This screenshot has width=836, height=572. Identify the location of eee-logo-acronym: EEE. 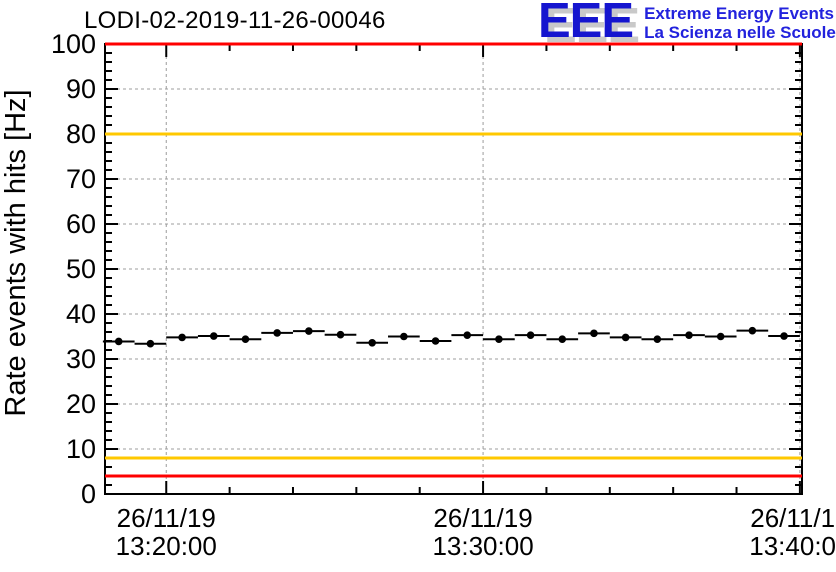
(586, 24).